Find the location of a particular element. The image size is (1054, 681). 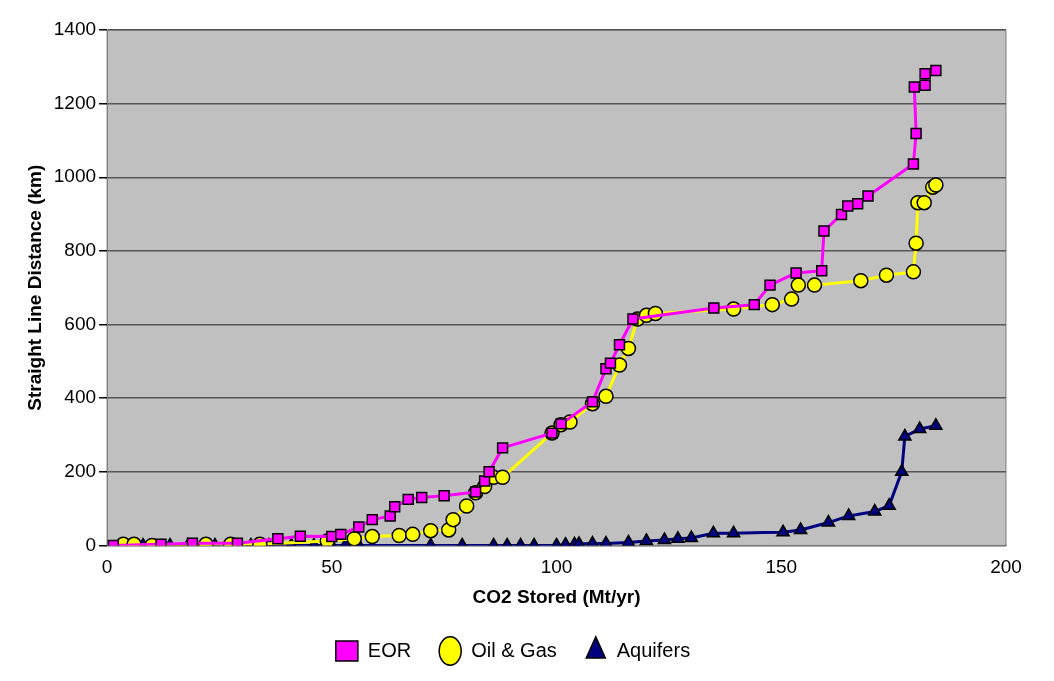

x-tick-label: 100 is located at coordinates (556, 567).